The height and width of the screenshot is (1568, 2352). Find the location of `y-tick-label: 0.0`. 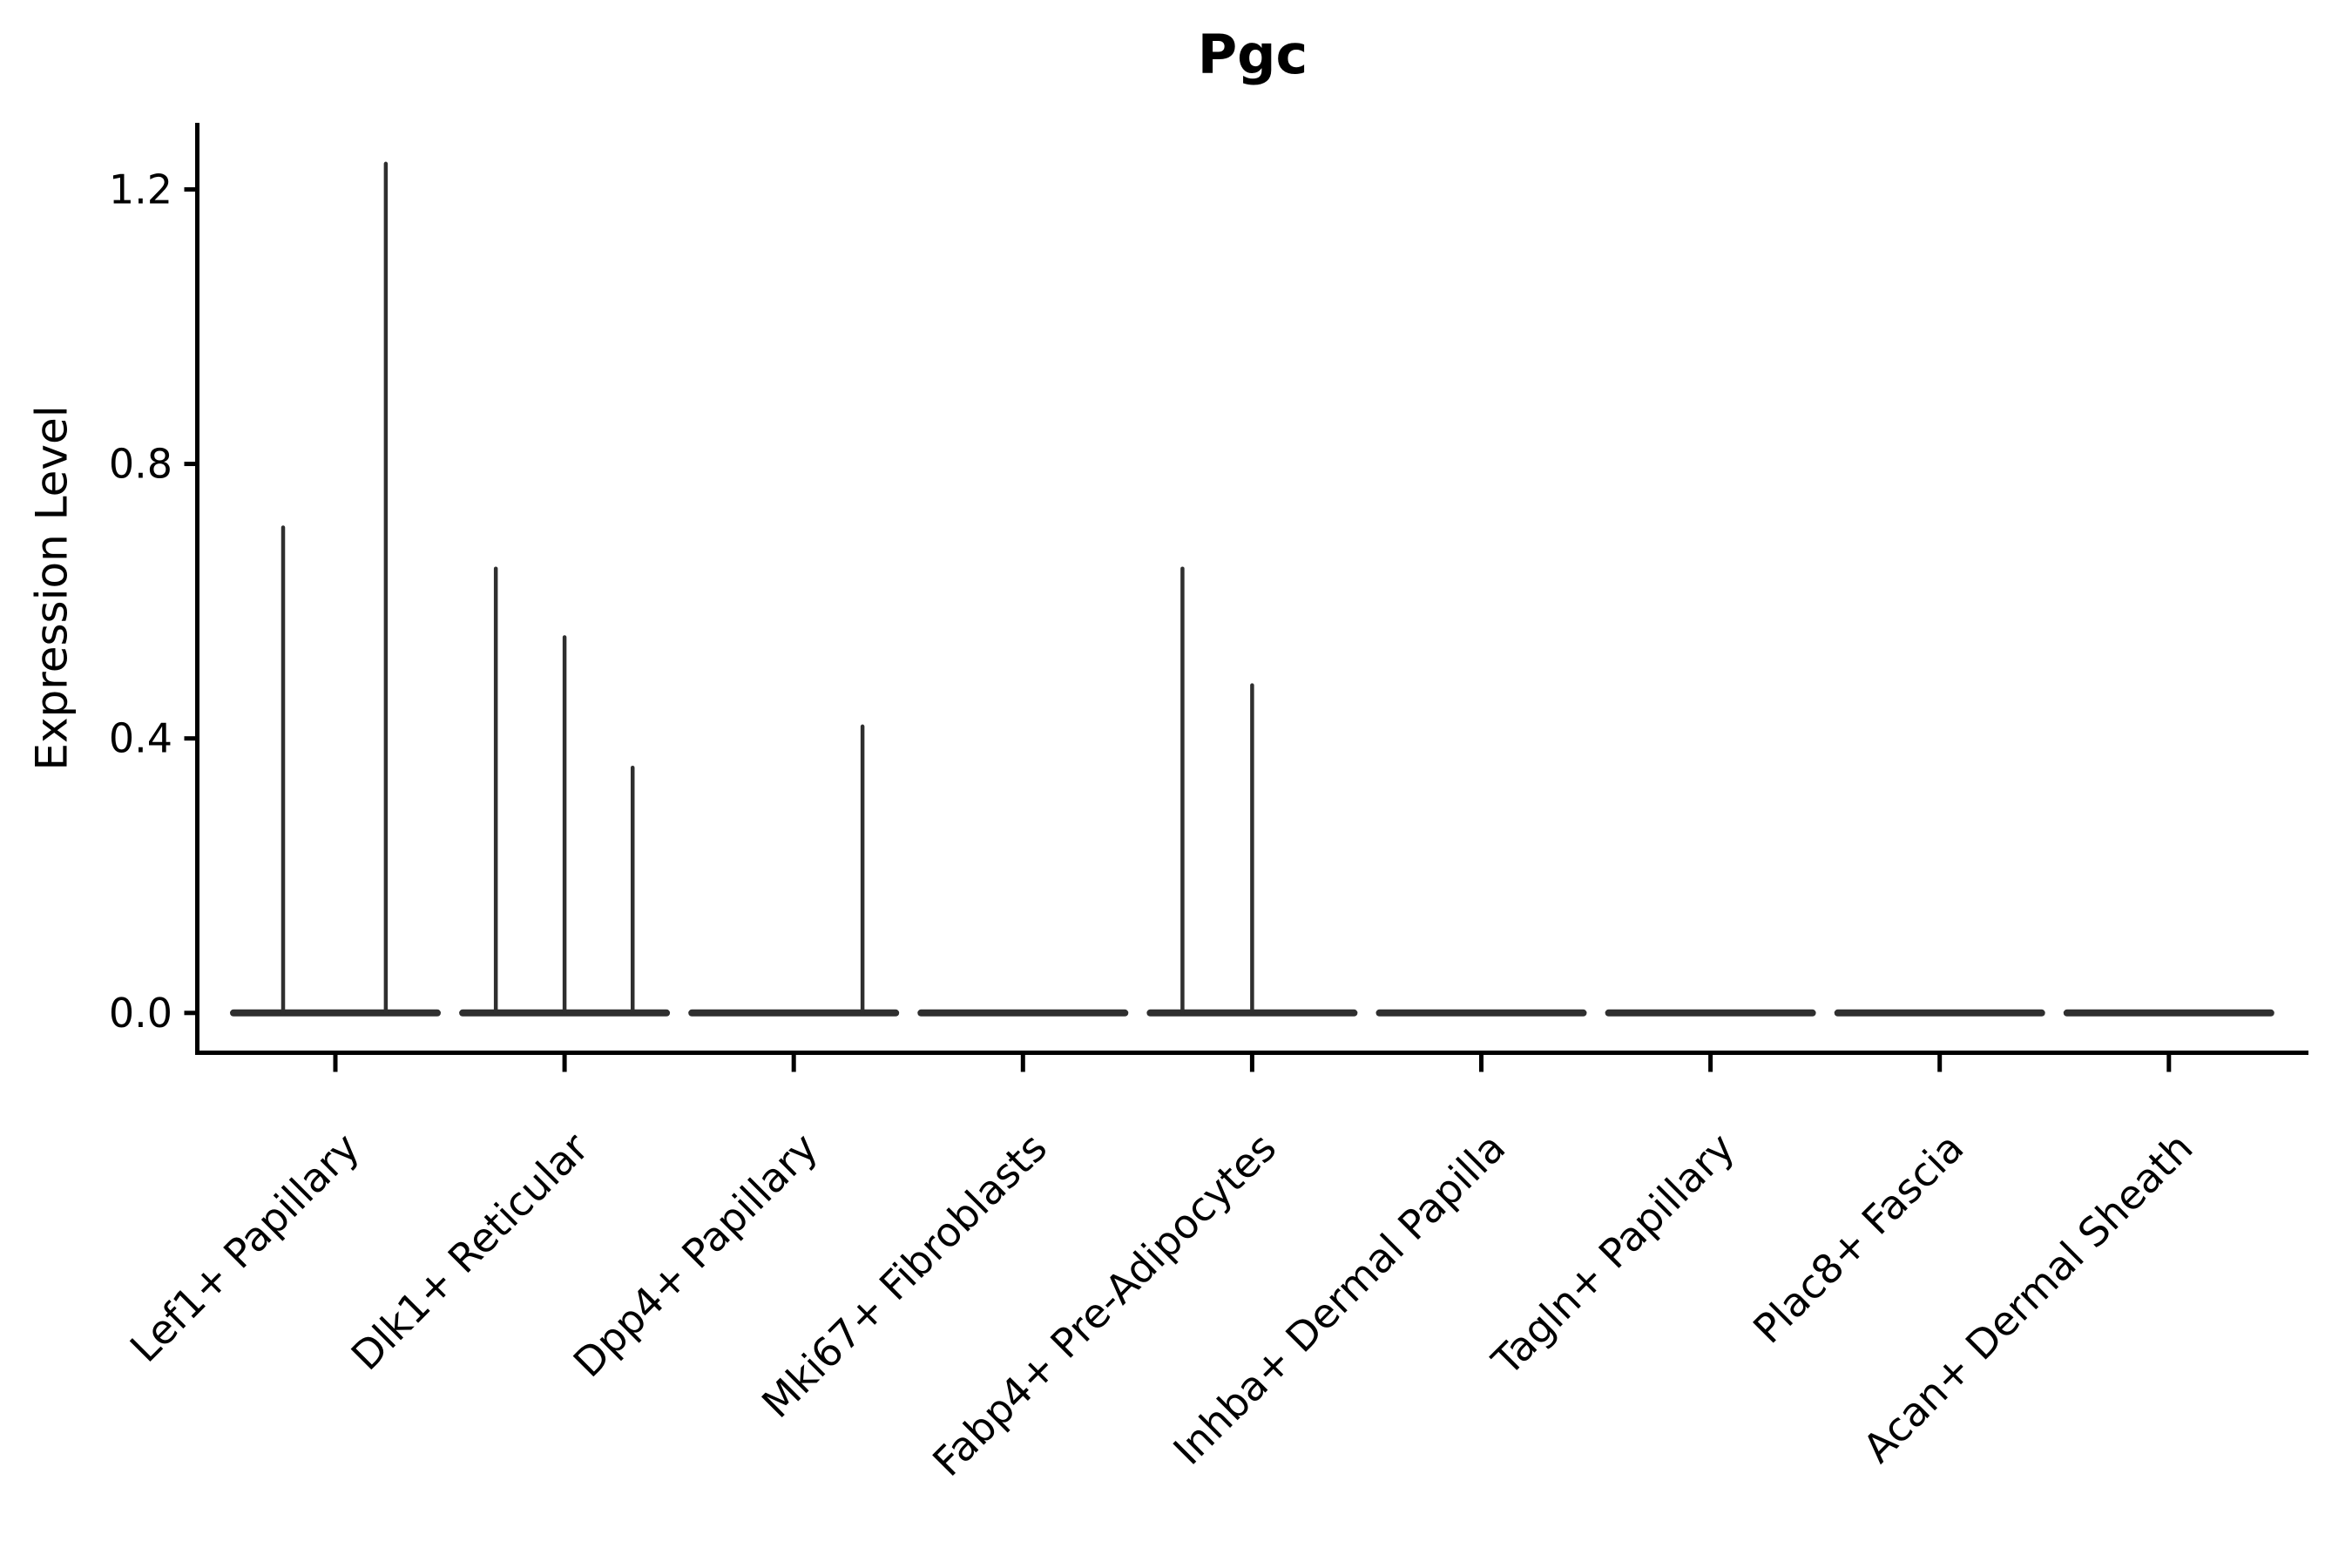

y-tick-label: 0.0 is located at coordinates (140, 1014).